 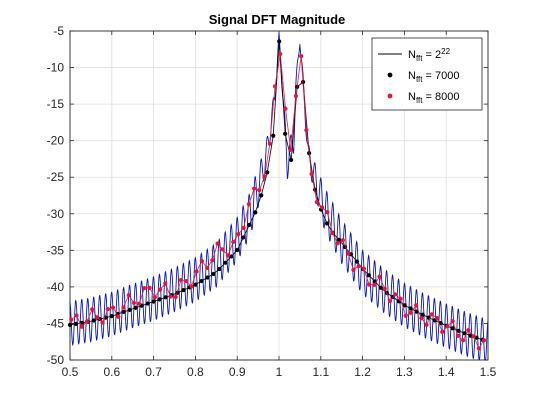 What do you see at coordinates (56, 104) in the screenshot?
I see `y-tick-label: -15` at bounding box center [56, 104].